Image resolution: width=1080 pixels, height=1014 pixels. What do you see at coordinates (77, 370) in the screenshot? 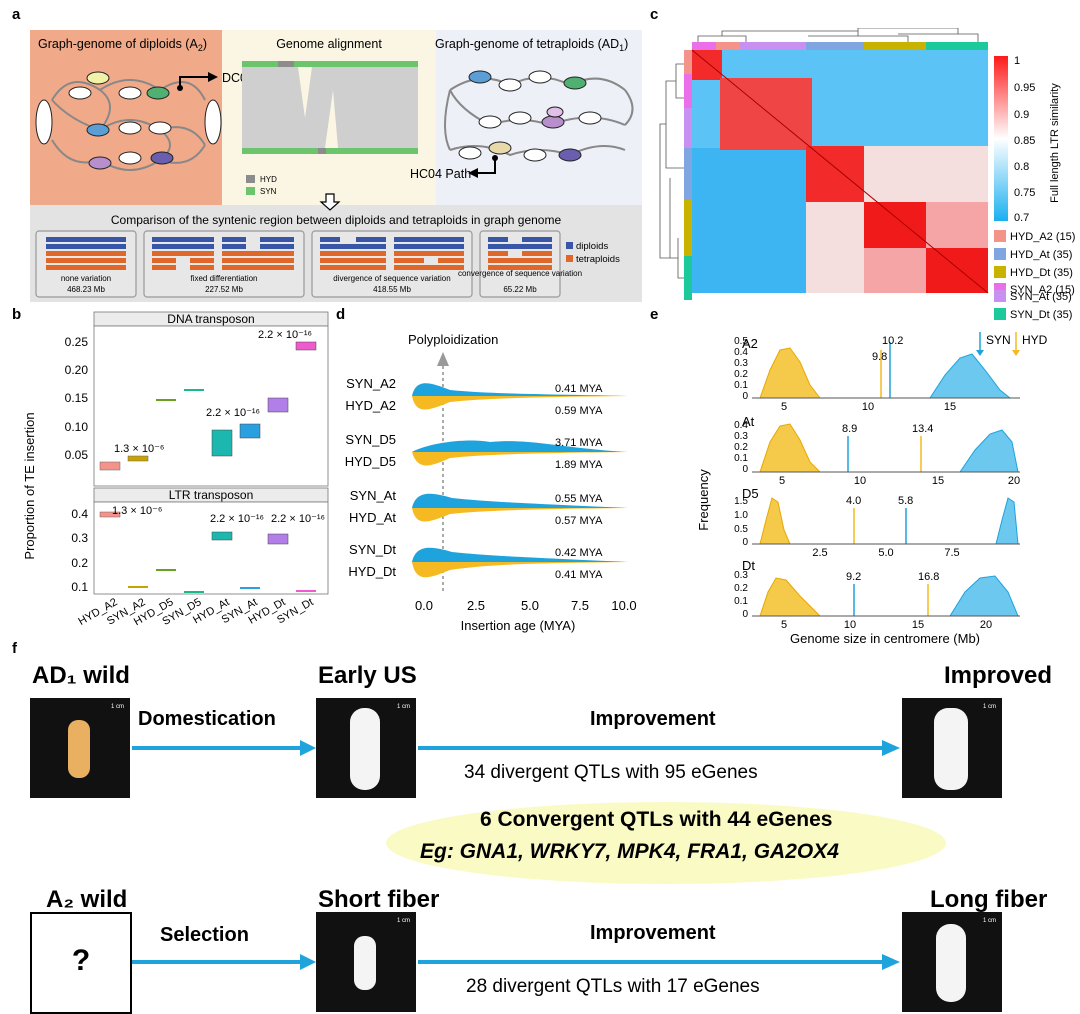
I see `tick-020: 0.20` at bounding box center [77, 370].